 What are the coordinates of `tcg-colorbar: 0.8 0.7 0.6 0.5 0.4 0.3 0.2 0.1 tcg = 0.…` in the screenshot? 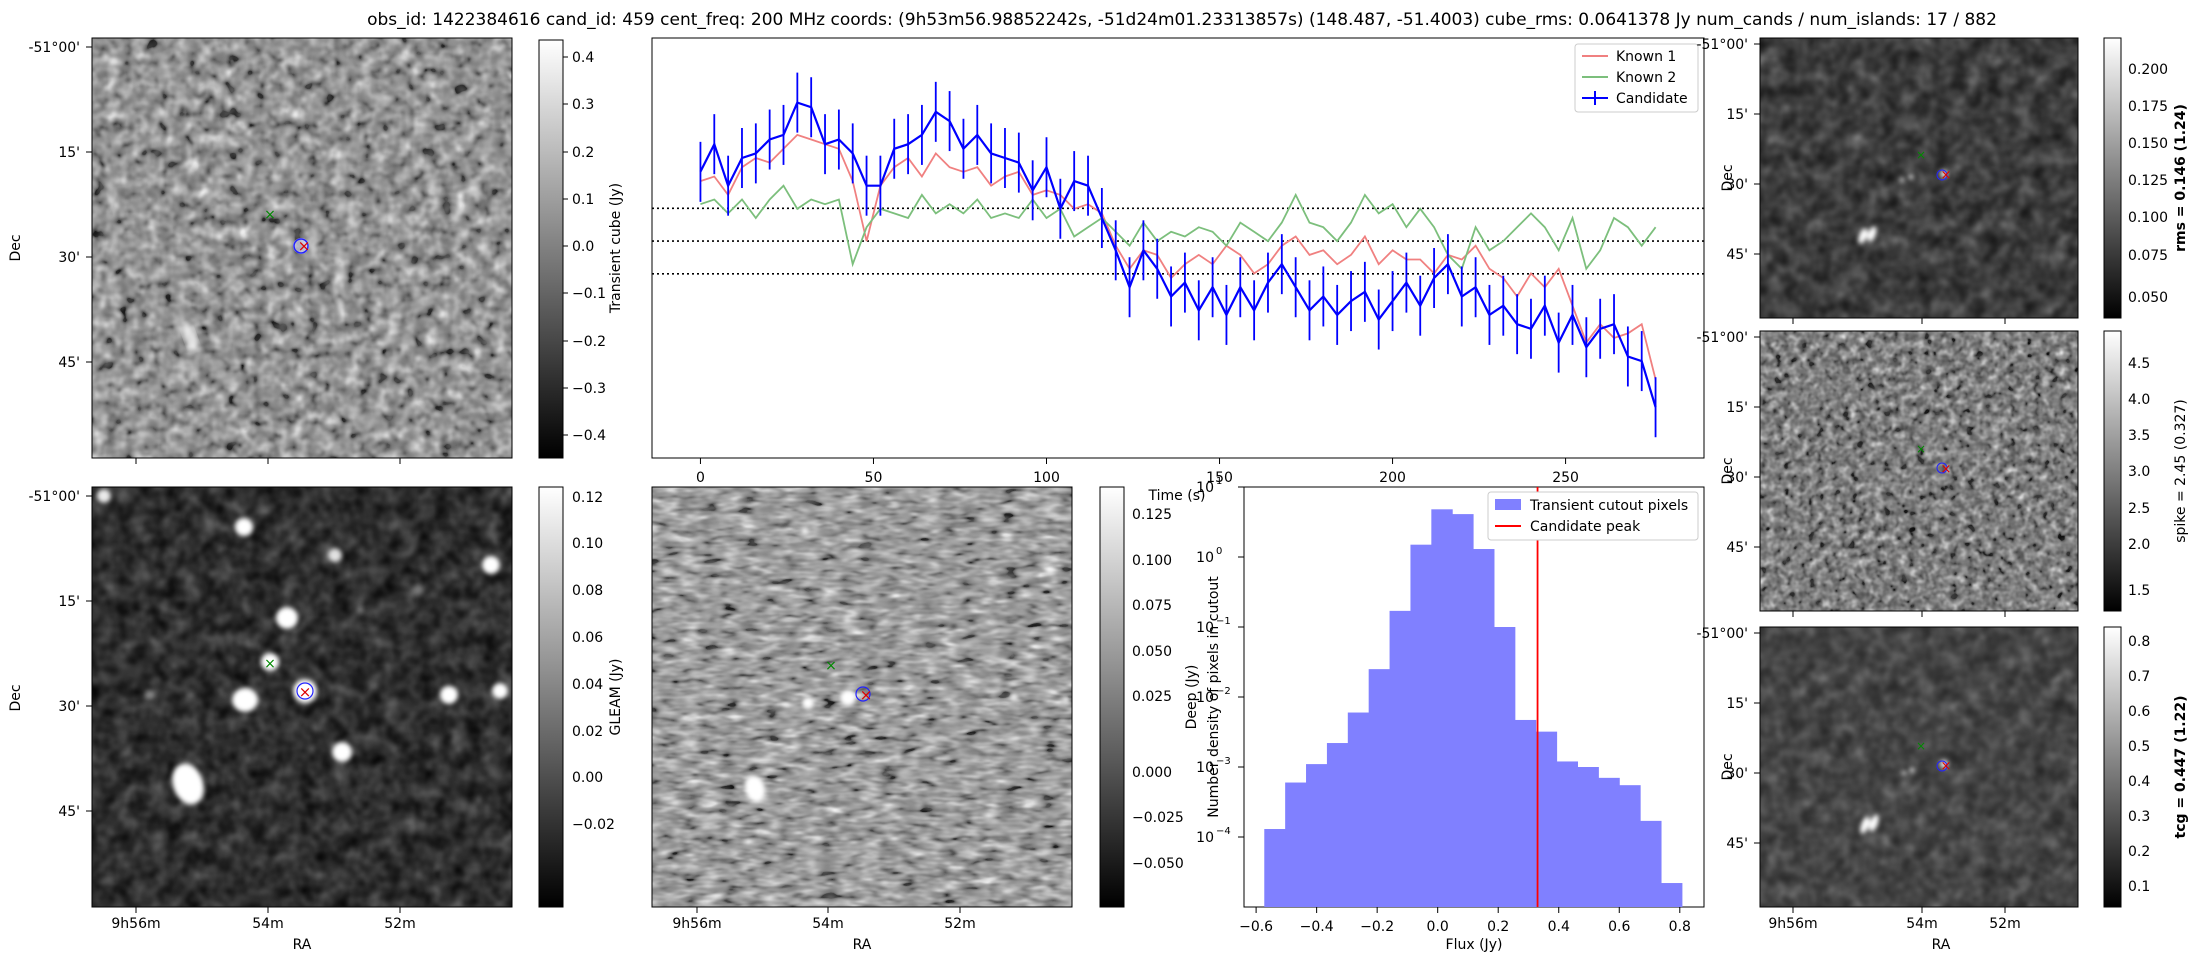 It's located at (2146, 767).